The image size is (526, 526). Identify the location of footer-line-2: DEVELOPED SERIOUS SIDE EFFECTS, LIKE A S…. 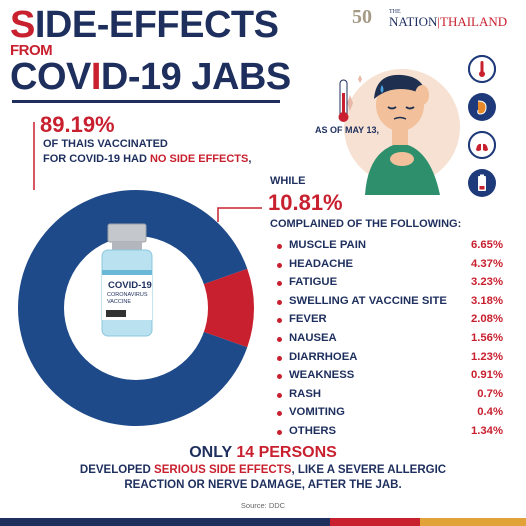
(263, 470).